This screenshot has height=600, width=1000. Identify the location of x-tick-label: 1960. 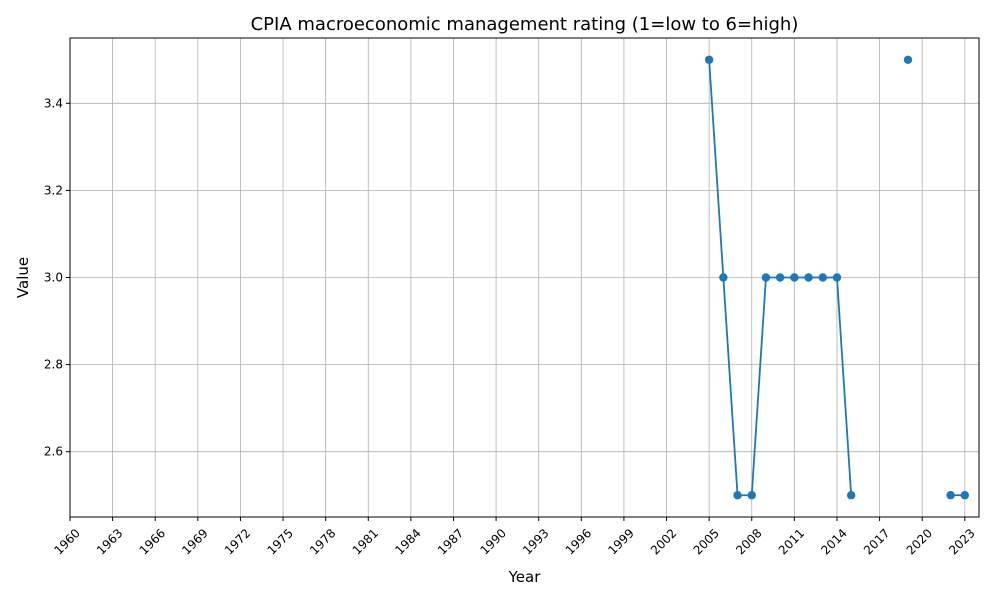
(66, 541).